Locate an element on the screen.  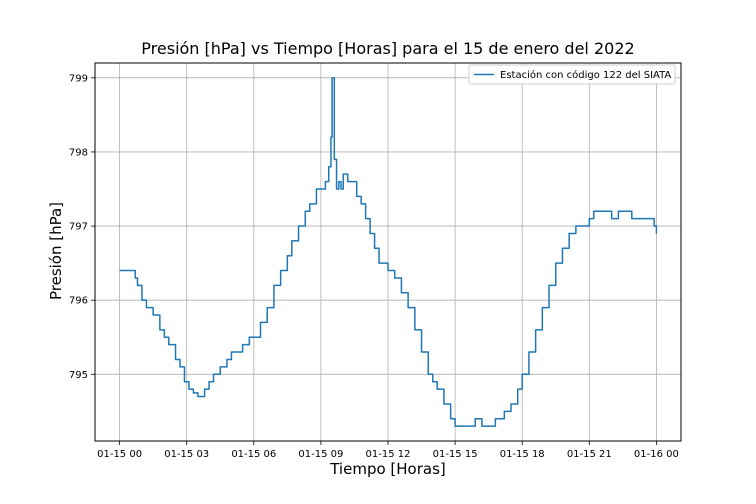
x-tick-label: 01-15 06 is located at coordinates (253, 454).